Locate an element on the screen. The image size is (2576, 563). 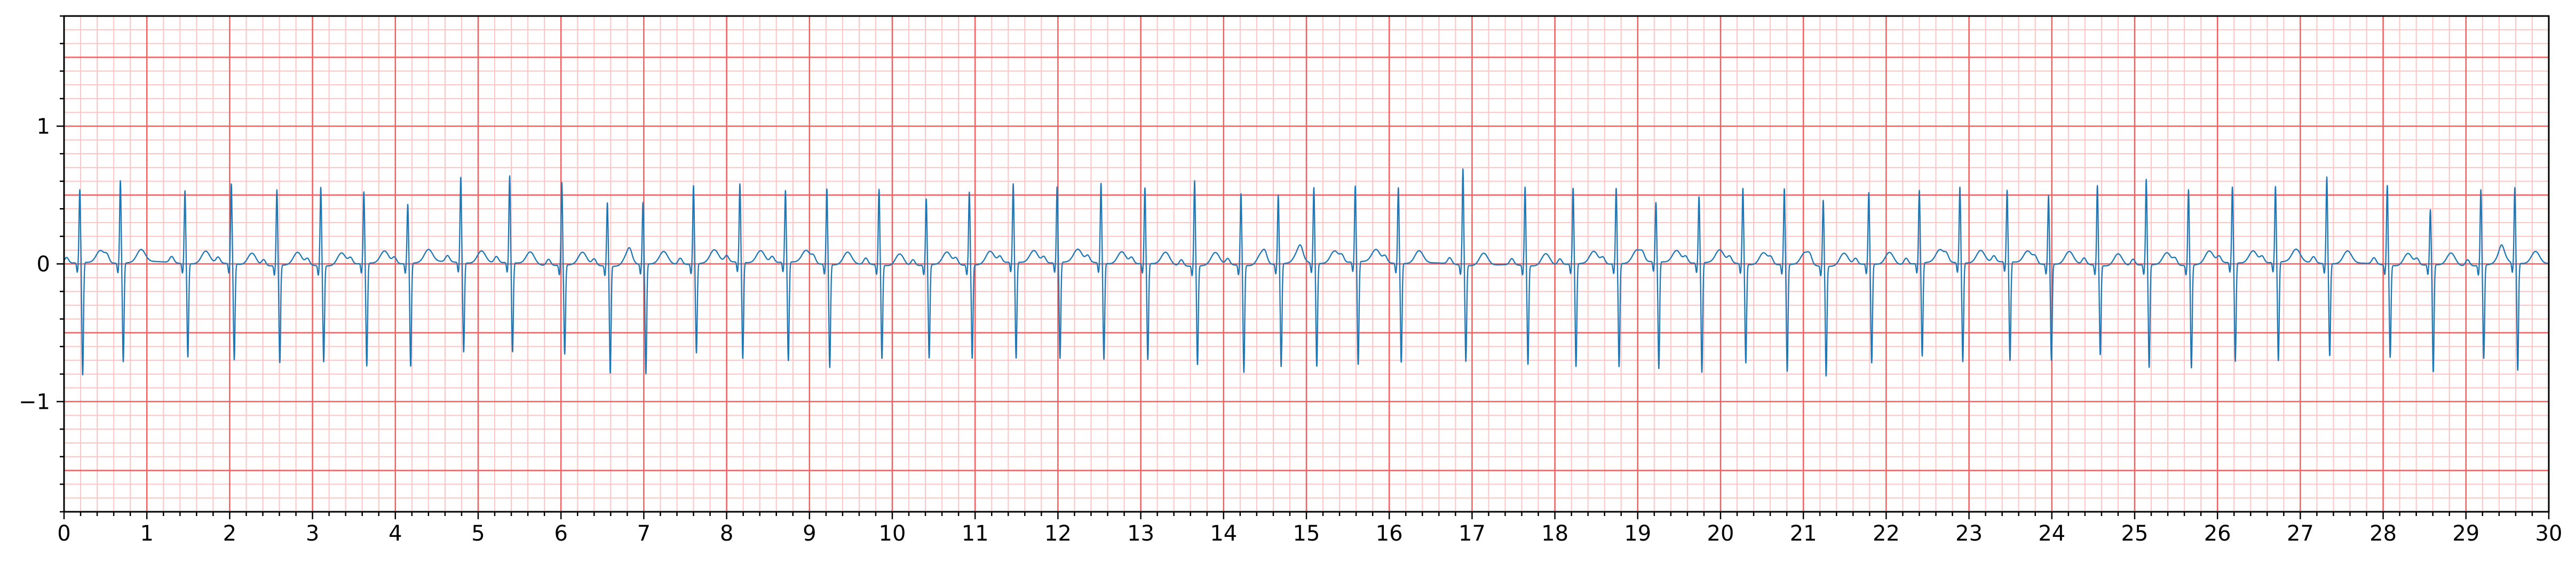
x-tick-label: 29 is located at coordinates (2465, 533).